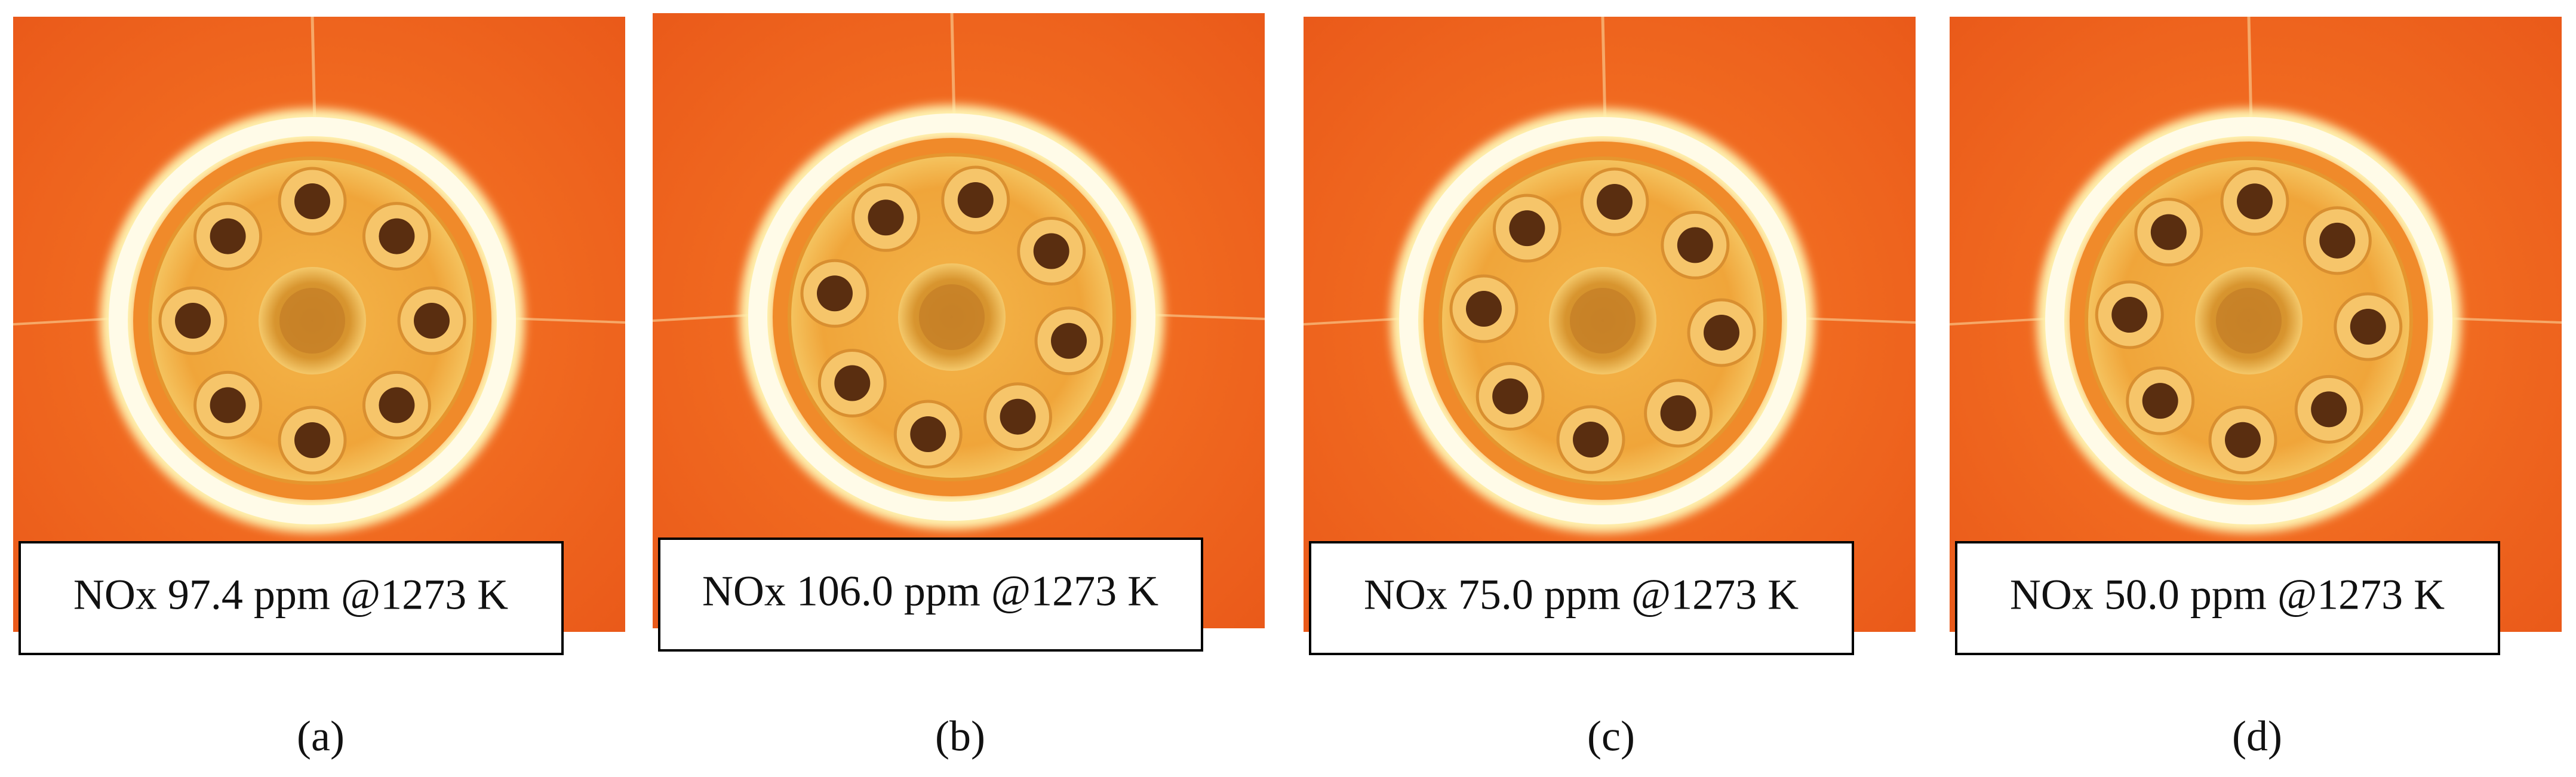  What do you see at coordinates (930, 591) in the screenshot?
I see `label: NOx 106.0 ppm @1273 K` at bounding box center [930, 591].